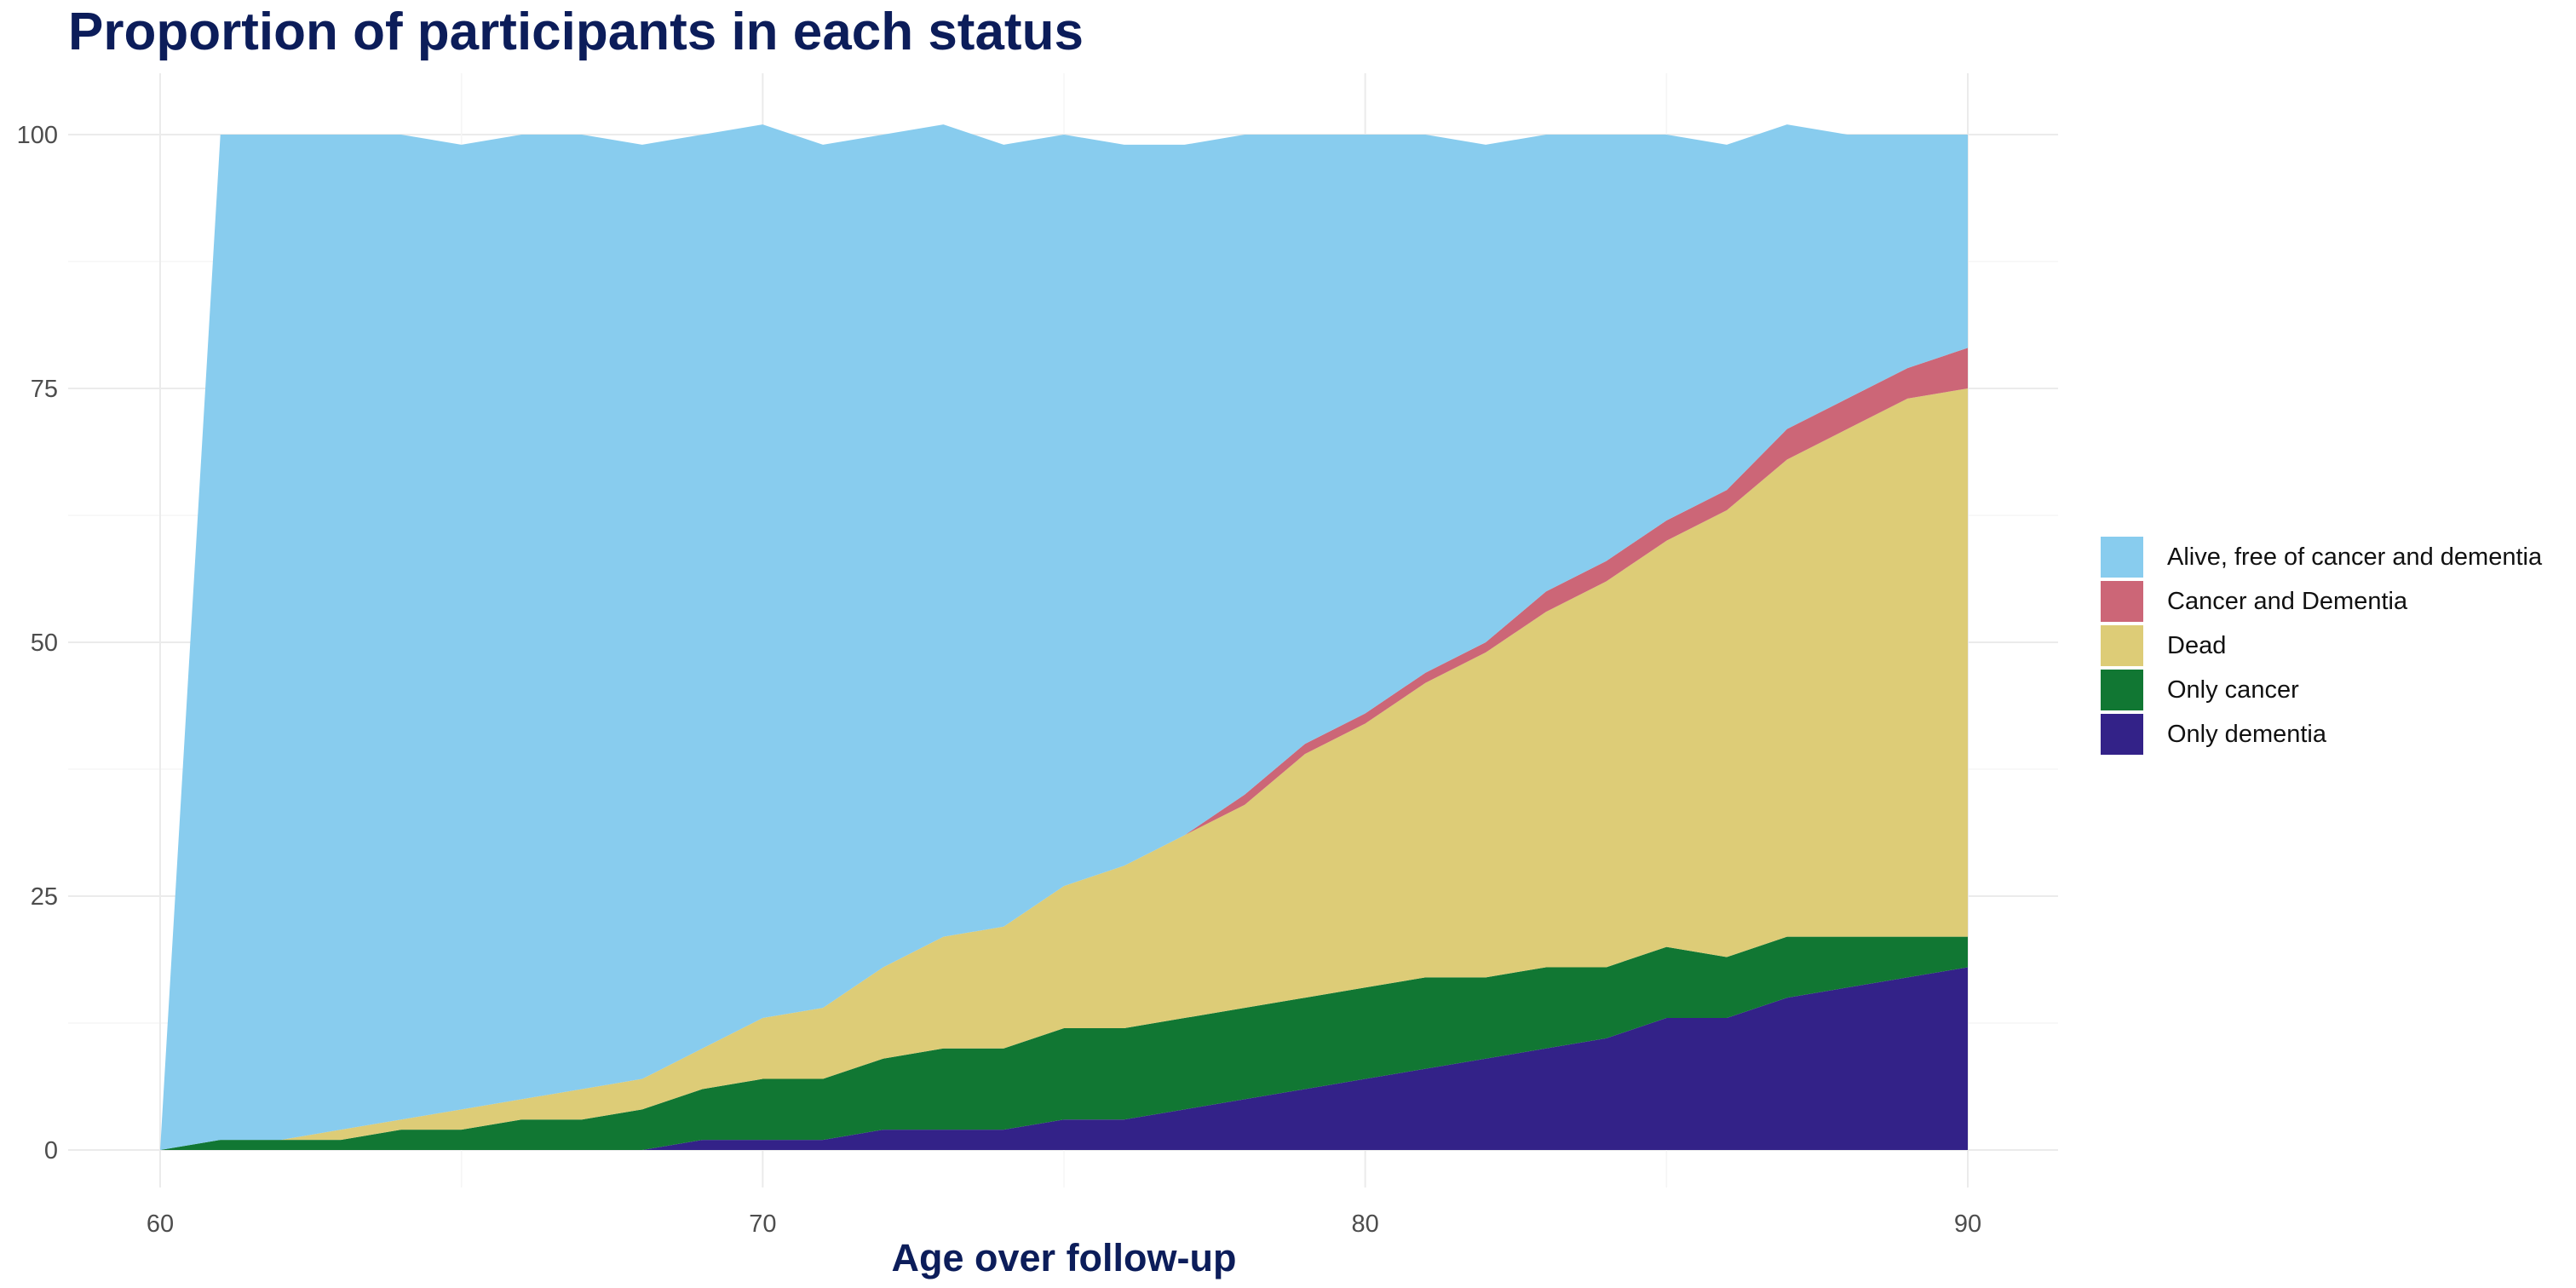  Describe the element at coordinates (2233, 690) in the screenshot. I see `legend-label: Only cancer` at that location.